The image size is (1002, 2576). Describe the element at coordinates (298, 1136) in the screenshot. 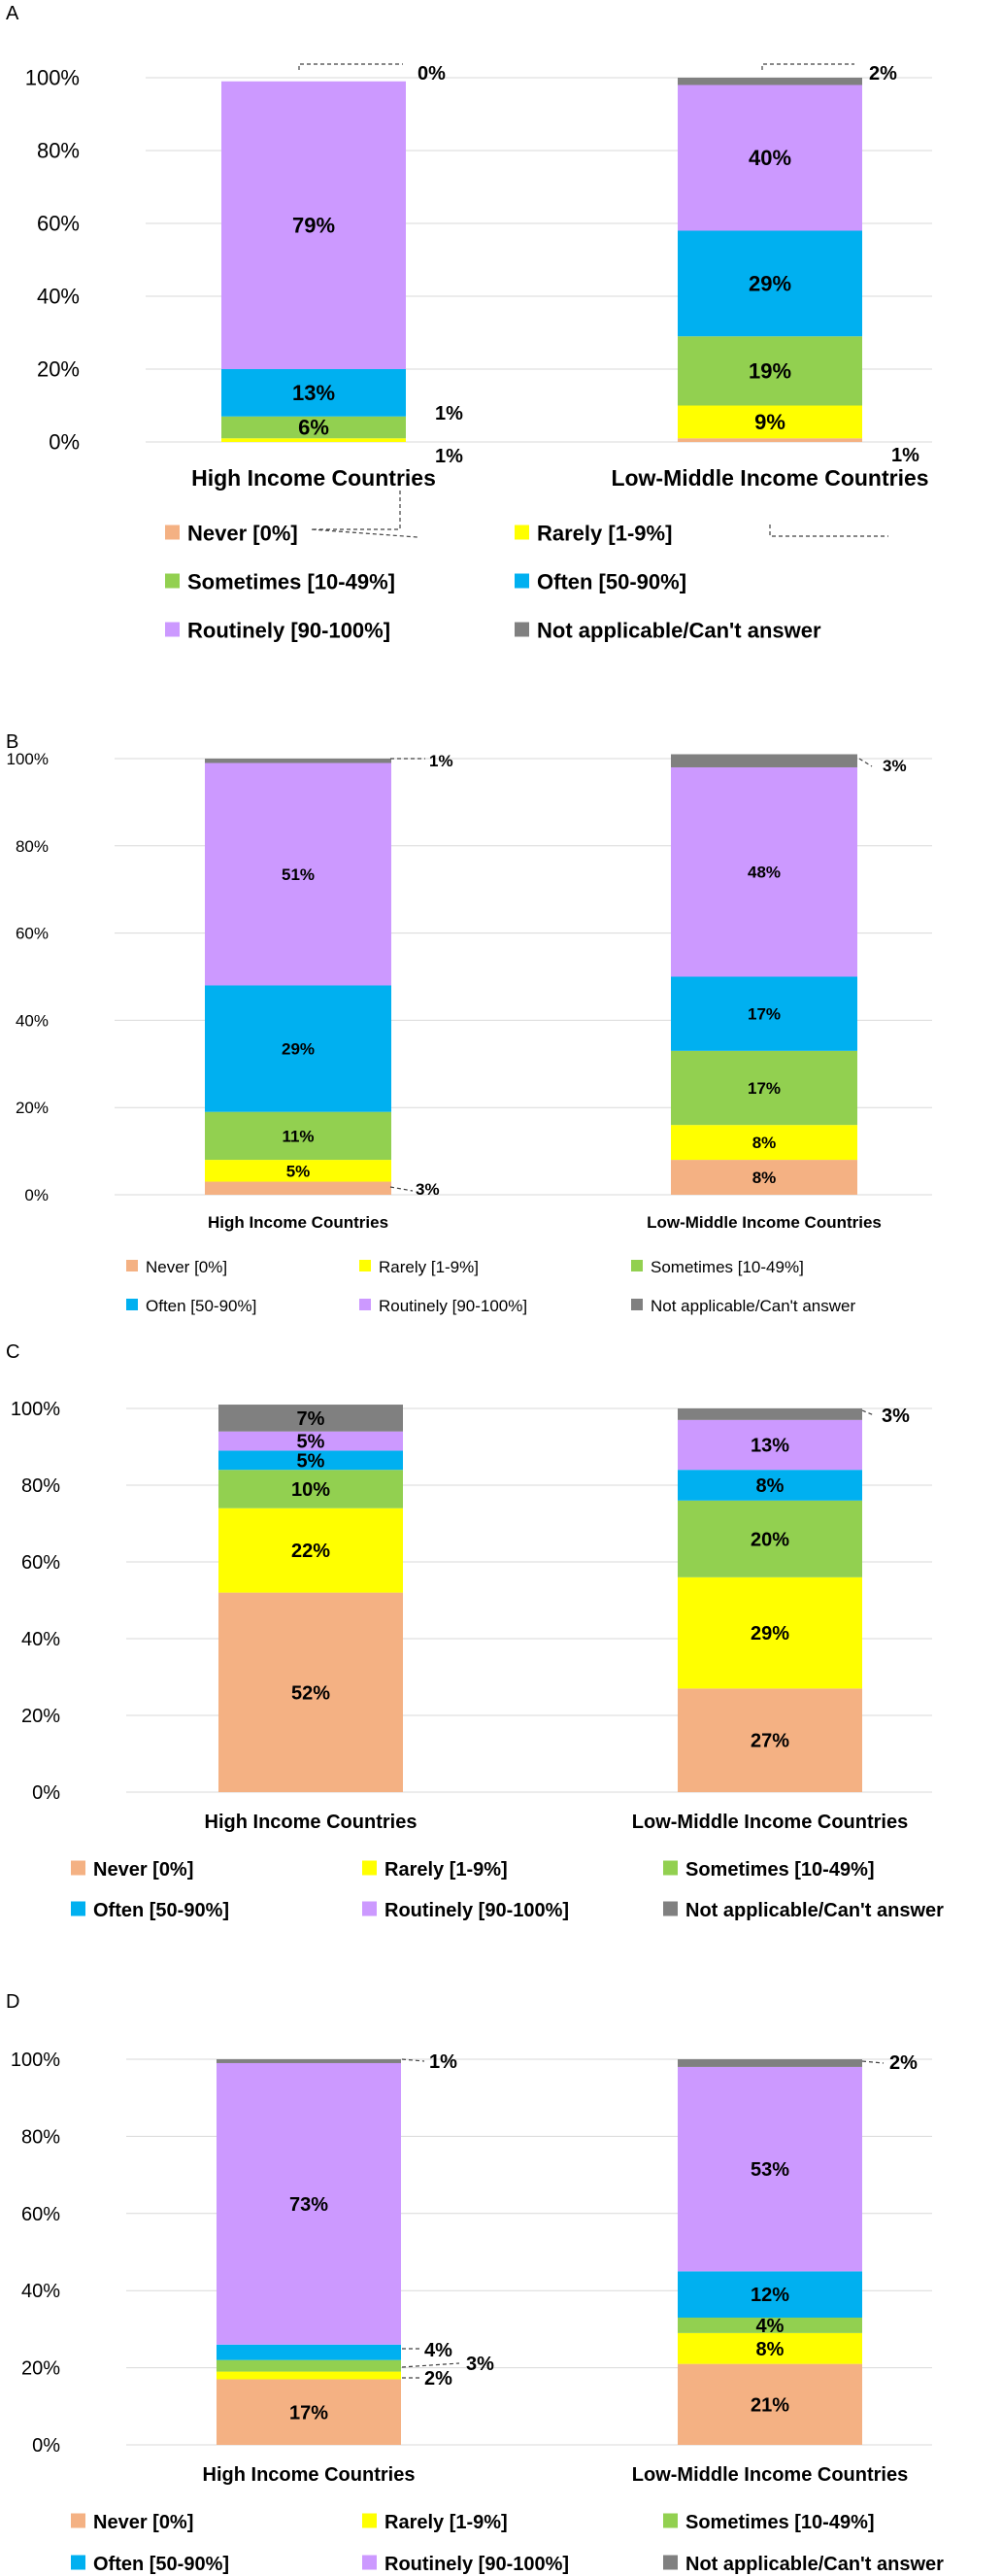

I see `data-label: 11%` at that location.